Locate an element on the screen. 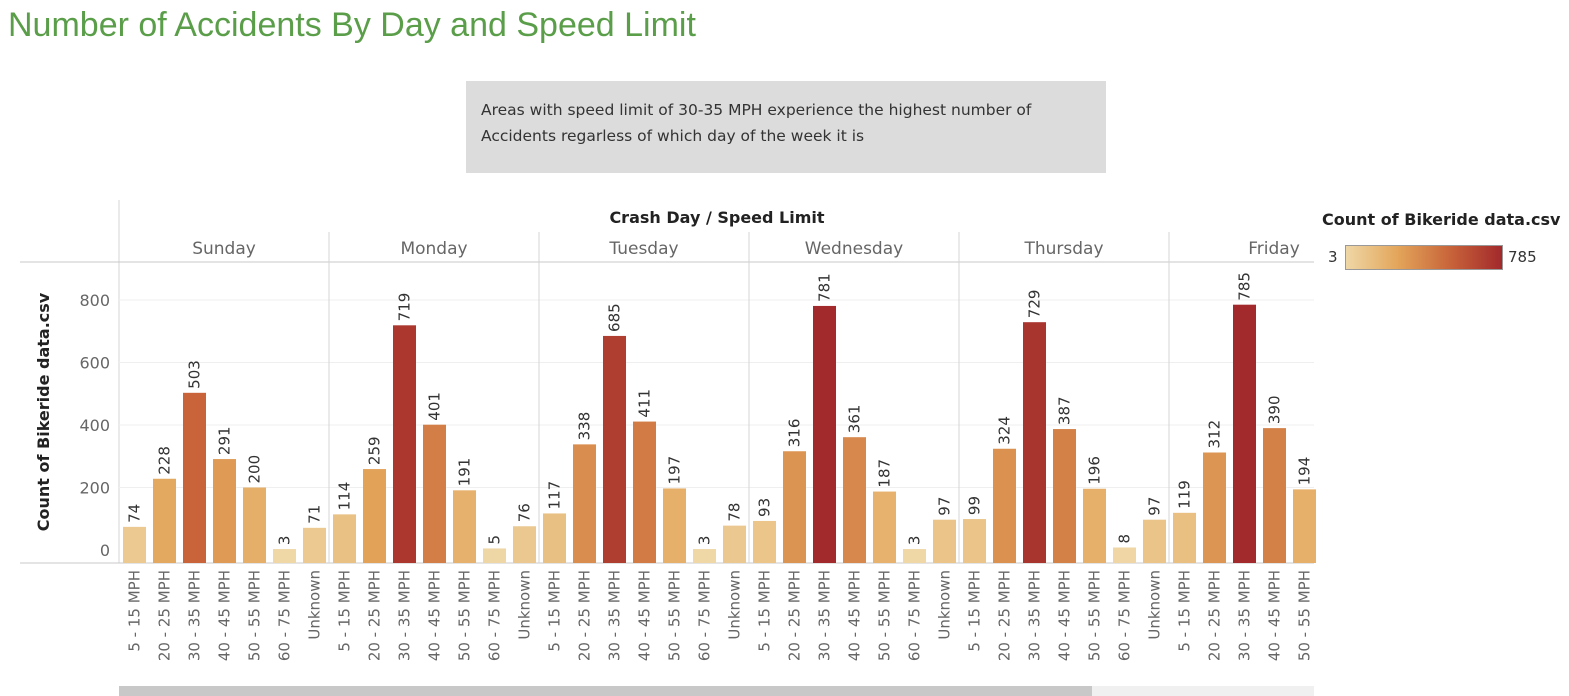 This screenshot has height=696, width=1569. data-label: 197 is located at coordinates (675, 470).